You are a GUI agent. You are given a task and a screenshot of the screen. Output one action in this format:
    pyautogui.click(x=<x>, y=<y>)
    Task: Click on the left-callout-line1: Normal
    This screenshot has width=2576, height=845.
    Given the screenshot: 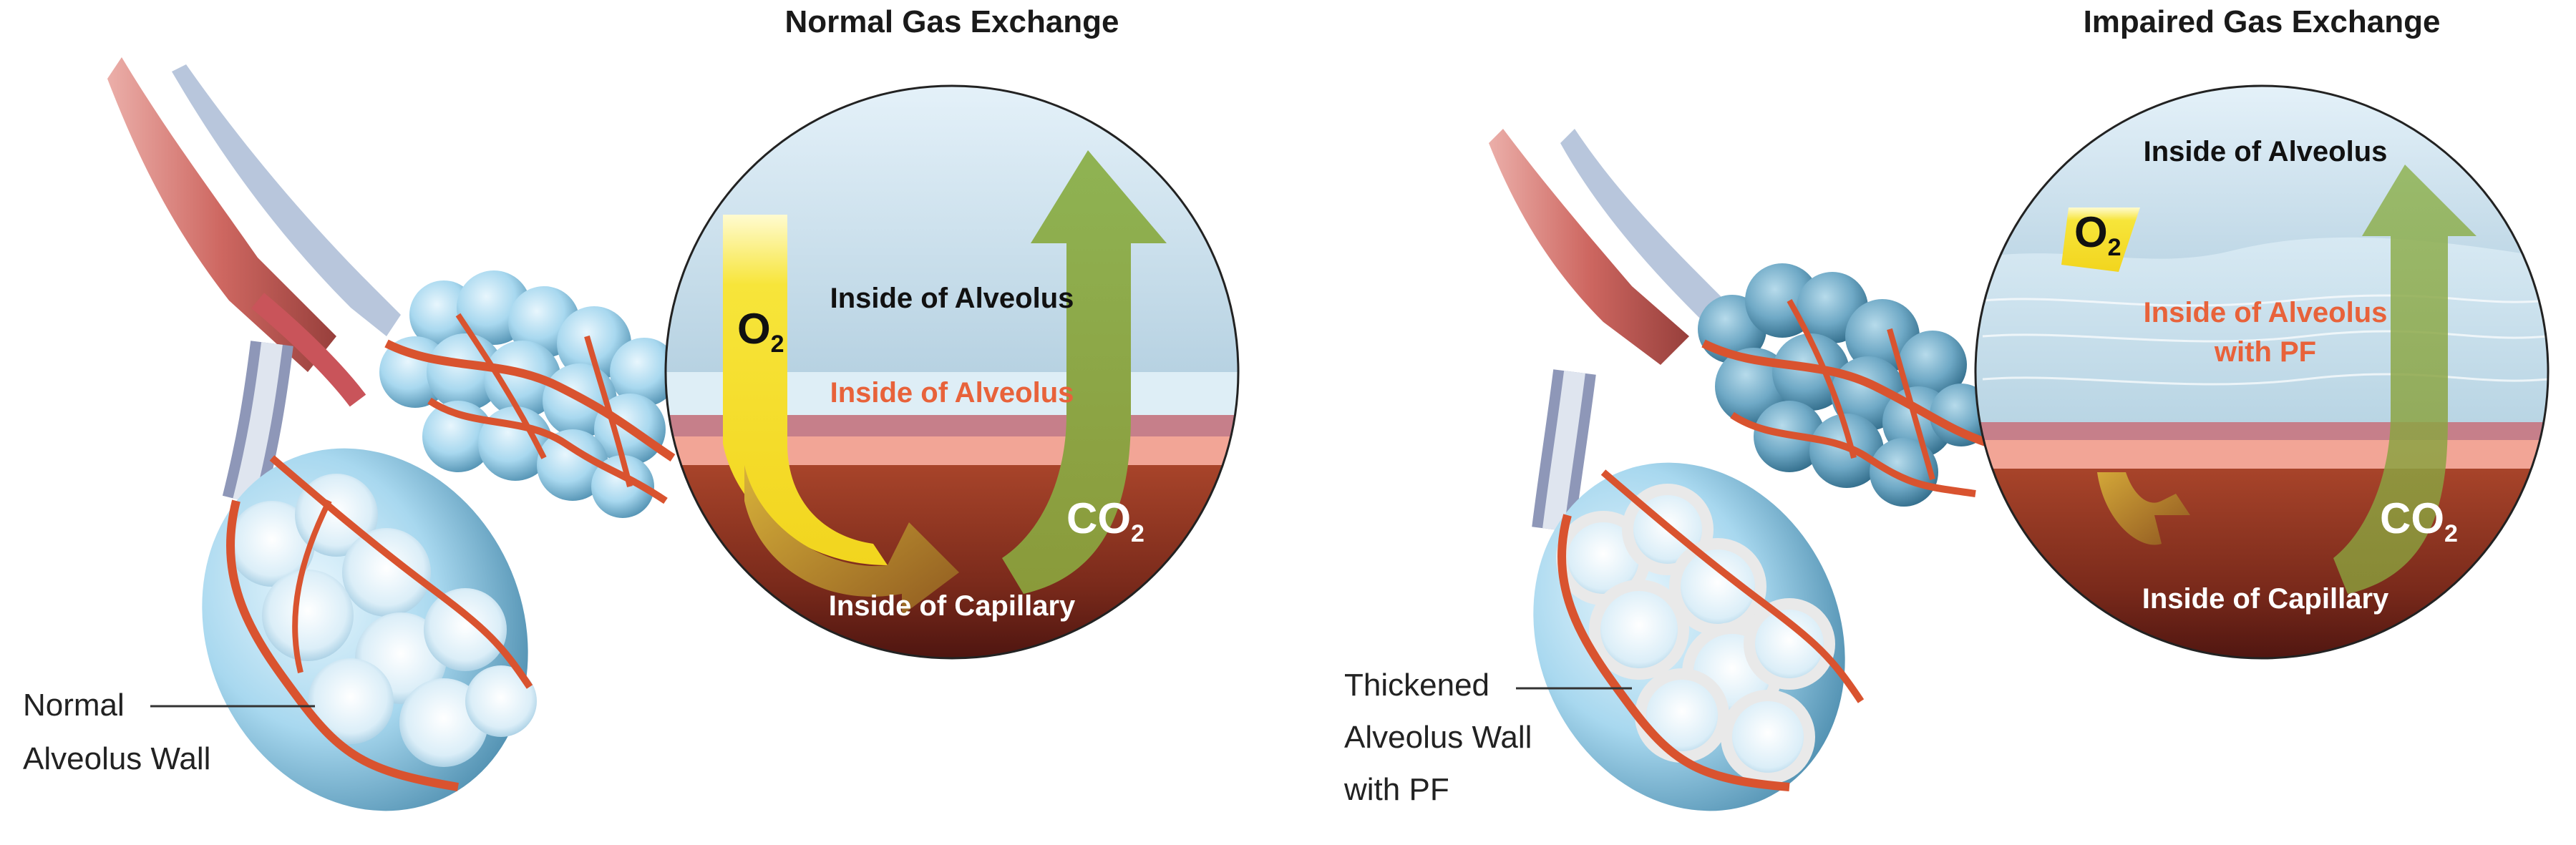 What is the action you would take?
    pyautogui.click(x=74, y=705)
    